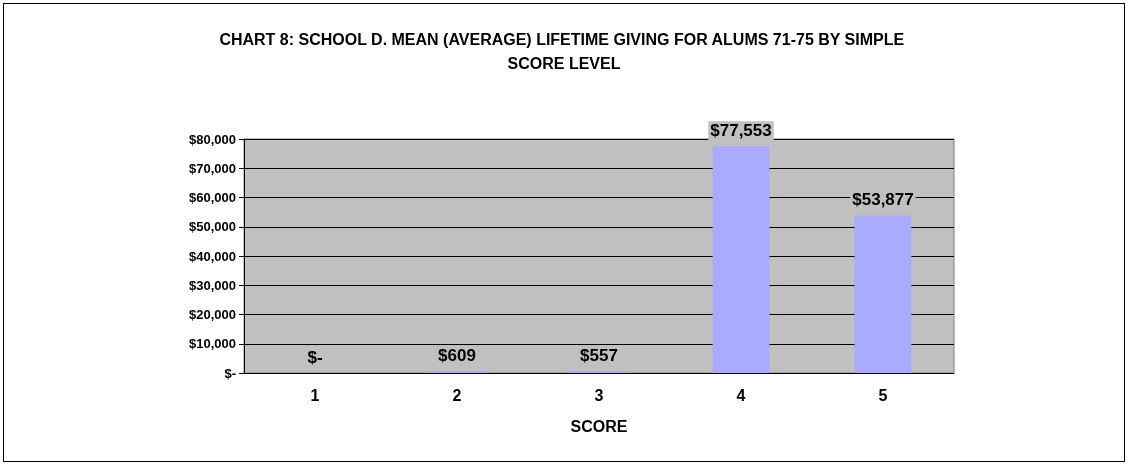 This screenshot has width=1128, height=465. I want to click on x-tick-label: 4, so click(741, 395).